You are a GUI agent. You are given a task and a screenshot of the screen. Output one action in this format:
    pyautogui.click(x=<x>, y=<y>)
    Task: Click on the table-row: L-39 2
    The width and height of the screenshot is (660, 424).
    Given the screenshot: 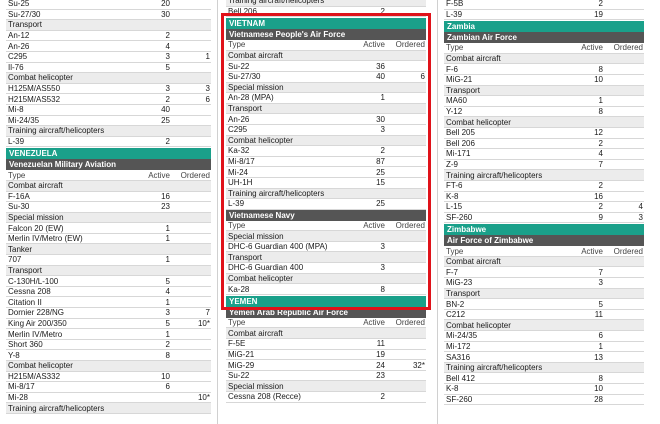 What is the action you would take?
    pyautogui.click(x=108, y=142)
    